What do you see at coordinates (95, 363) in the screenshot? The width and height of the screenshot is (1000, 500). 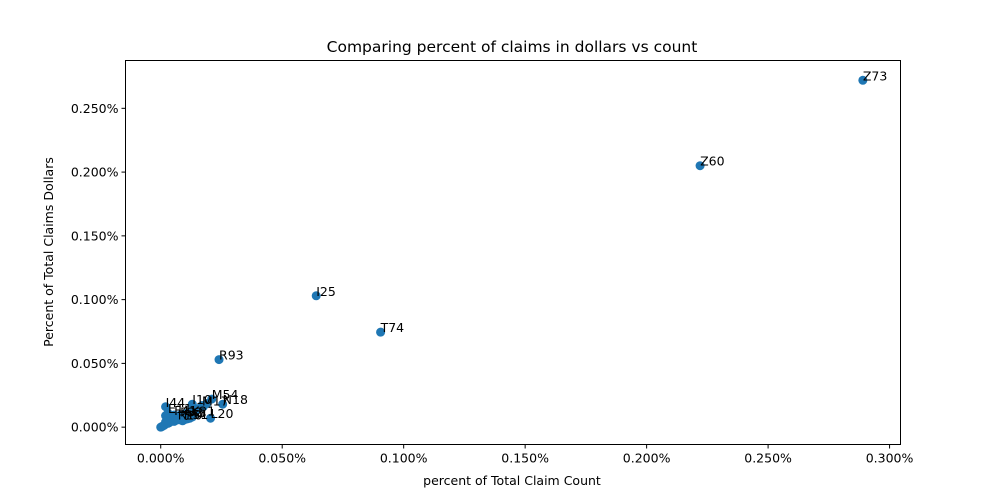 I see `y-tick-label: 0.050%` at bounding box center [95, 363].